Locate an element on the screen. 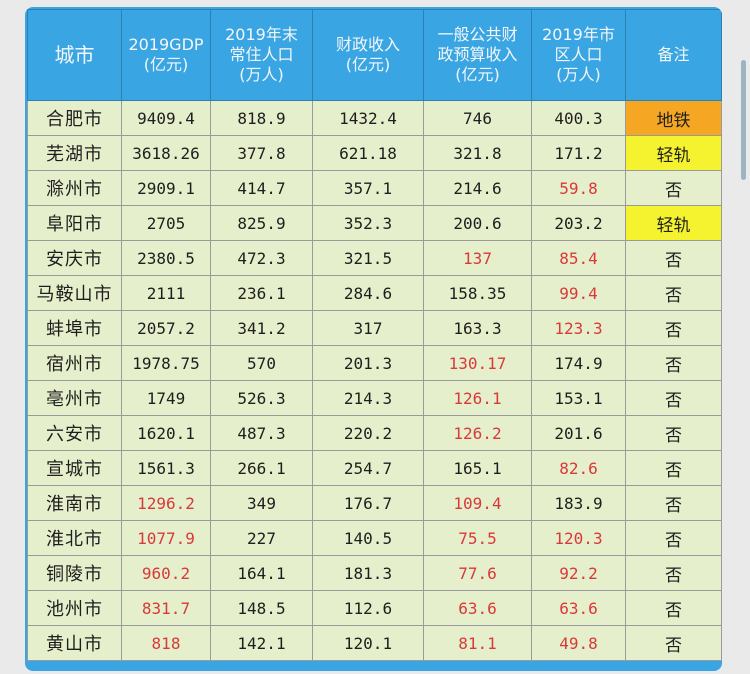  cell-fiscal-revenue: 214.3 is located at coordinates (368, 398).